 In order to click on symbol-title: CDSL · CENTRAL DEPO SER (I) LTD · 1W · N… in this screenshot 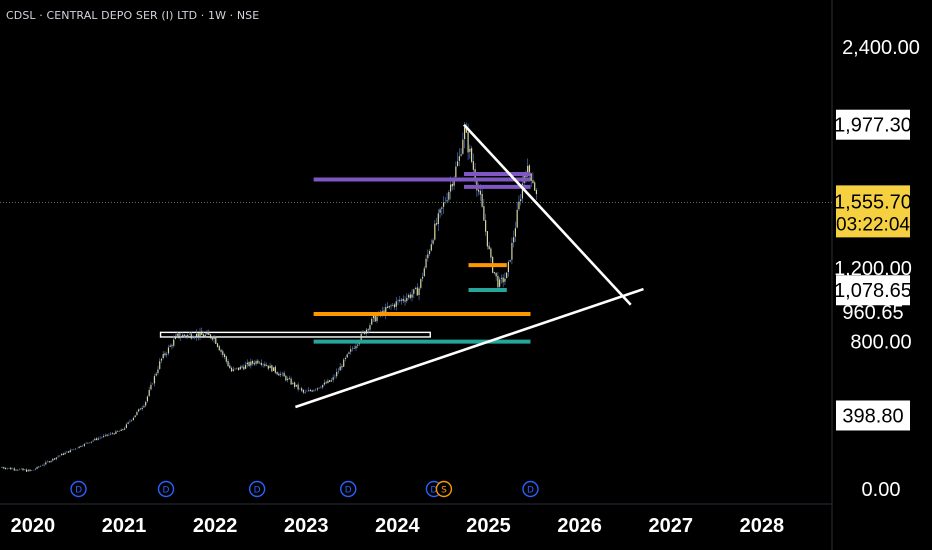, I will do `click(133, 15)`.